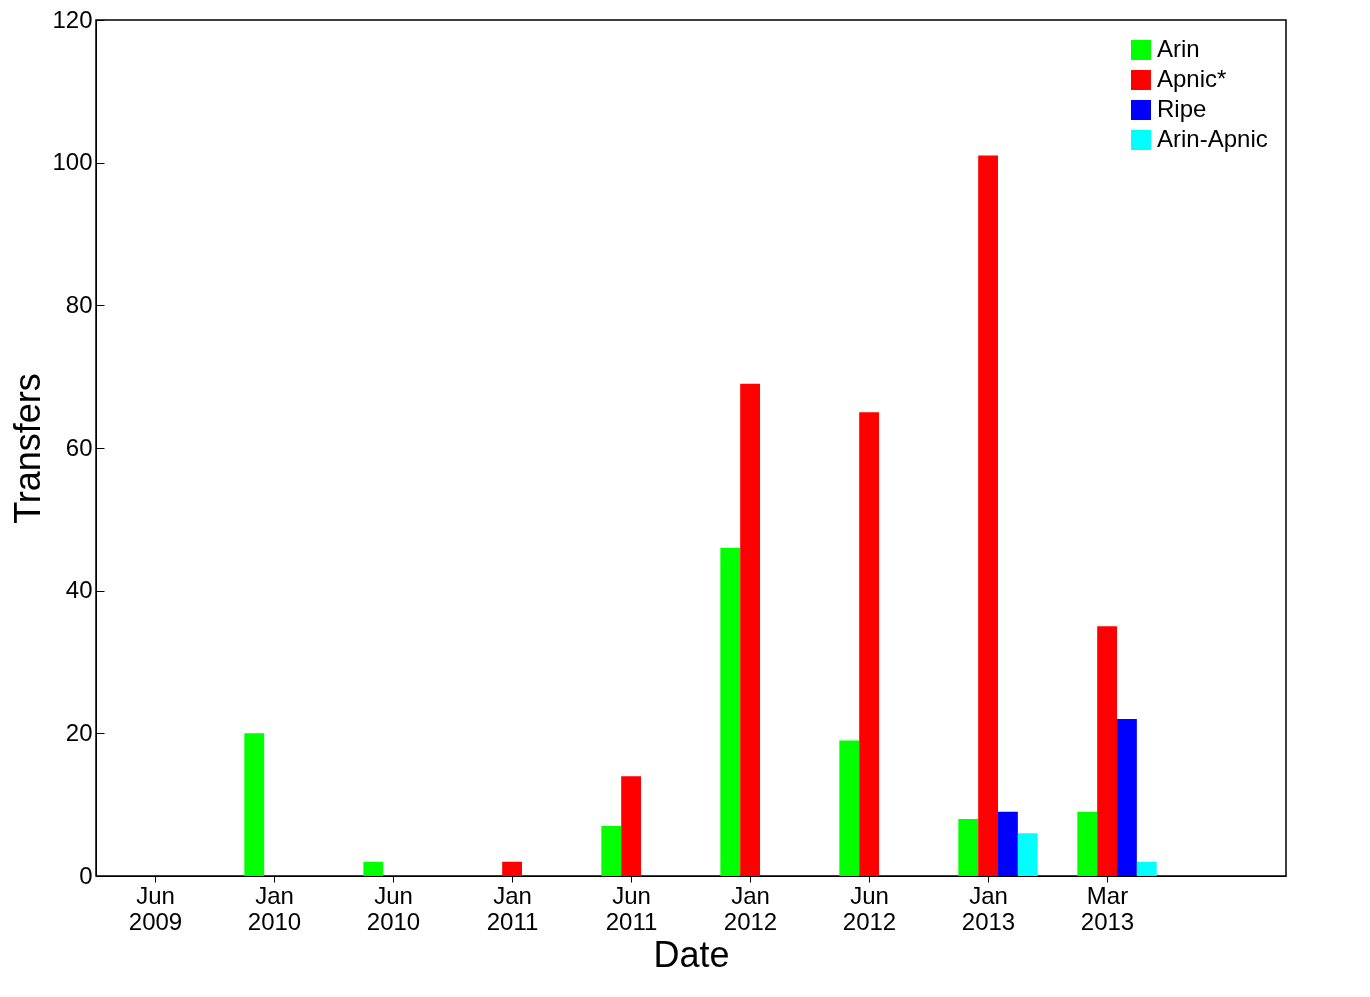 The image size is (1370, 997). I want to click on y-tick-label: 40, so click(79, 590).